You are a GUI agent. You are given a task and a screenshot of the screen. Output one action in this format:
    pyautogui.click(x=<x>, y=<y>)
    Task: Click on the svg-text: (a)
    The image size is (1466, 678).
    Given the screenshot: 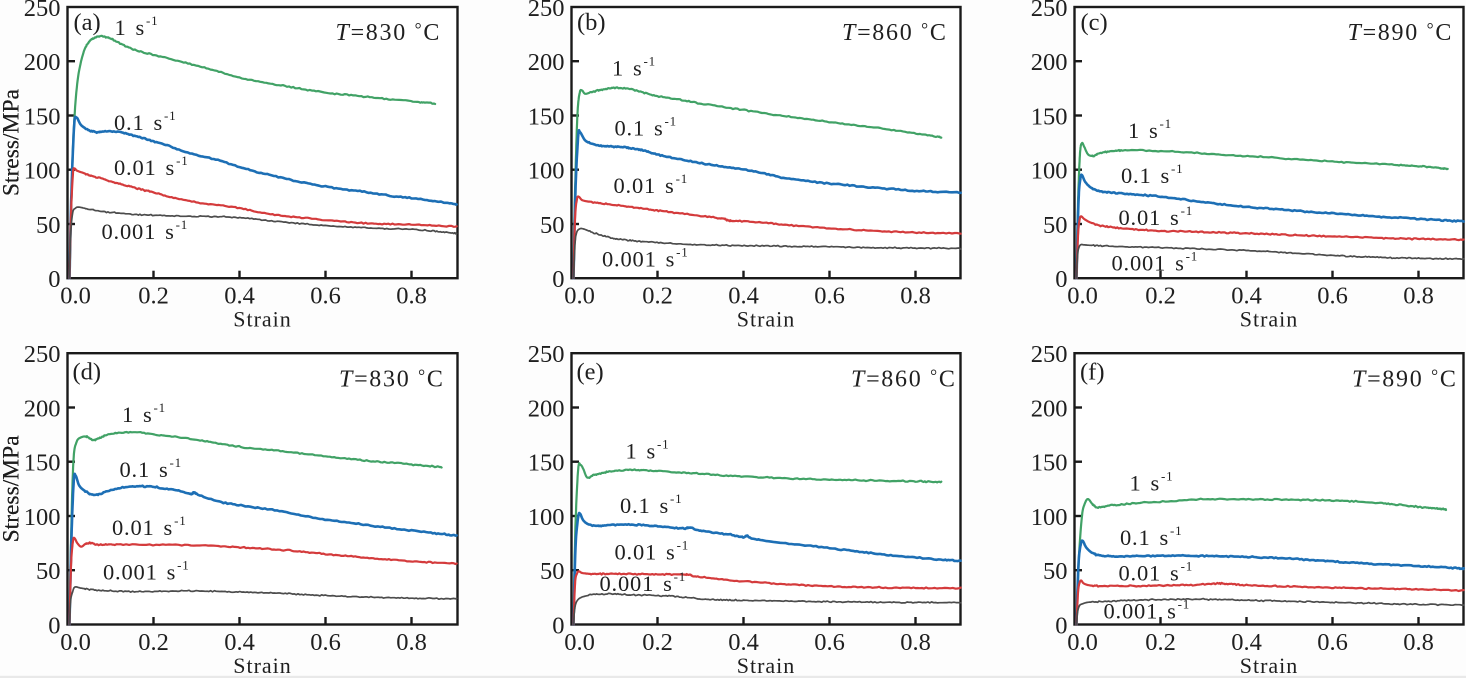 What is the action you would take?
    pyautogui.click(x=87, y=22)
    